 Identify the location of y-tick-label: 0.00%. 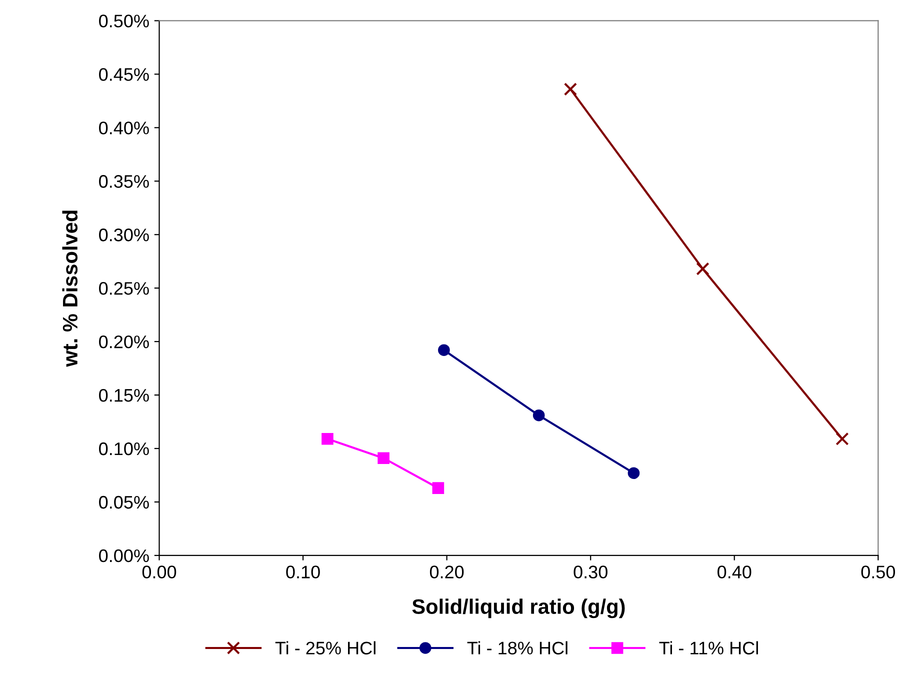
(124, 555).